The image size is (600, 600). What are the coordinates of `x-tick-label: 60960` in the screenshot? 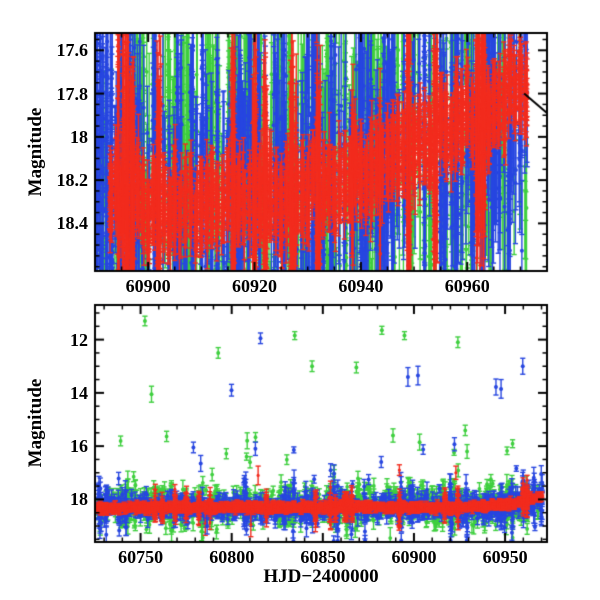 It's located at (467, 286).